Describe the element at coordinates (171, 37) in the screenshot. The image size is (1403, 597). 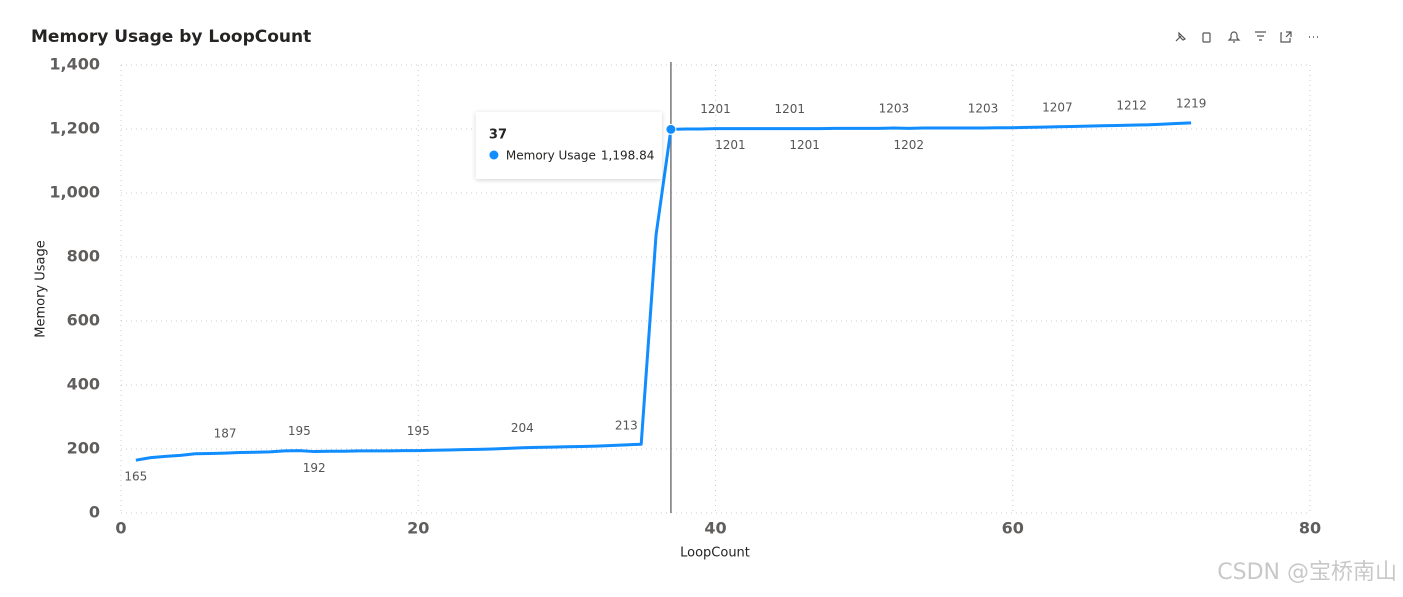
I see `chart-title: Memory Usage by LoopCount` at that location.